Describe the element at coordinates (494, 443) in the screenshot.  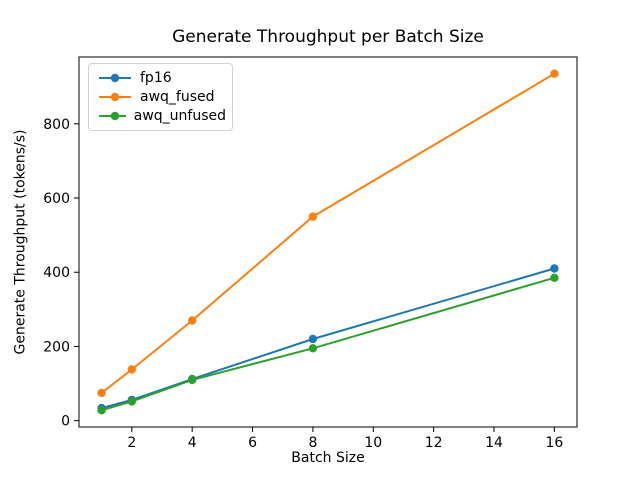
I see `x-tick-label: 14` at that location.